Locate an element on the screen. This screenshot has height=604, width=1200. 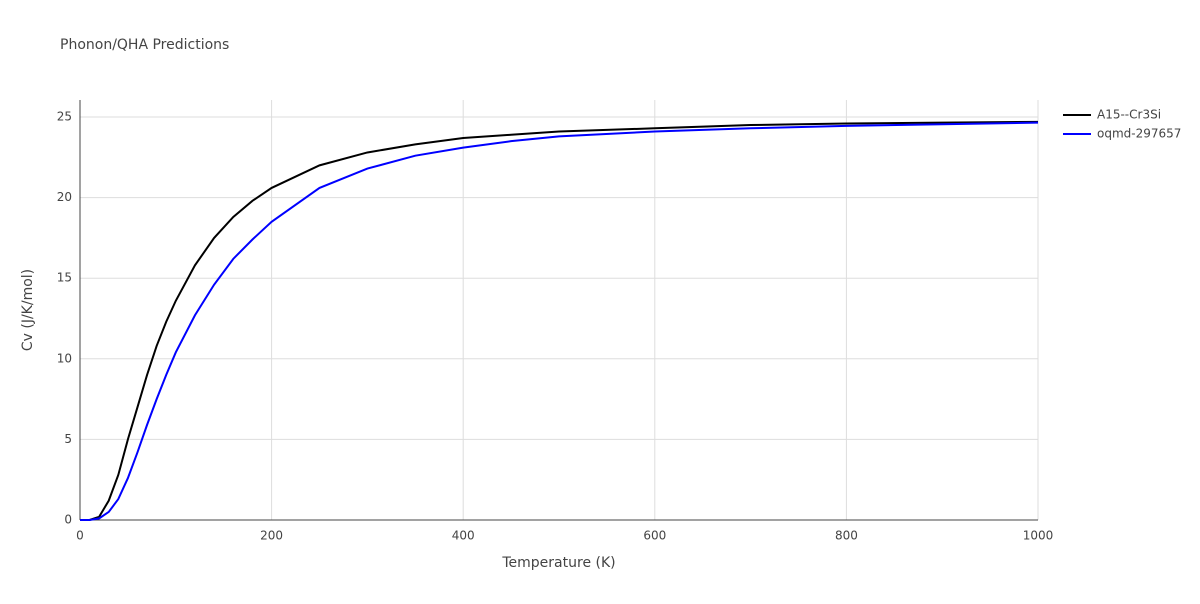
x-tick-label: 400 is located at coordinates (463, 536).